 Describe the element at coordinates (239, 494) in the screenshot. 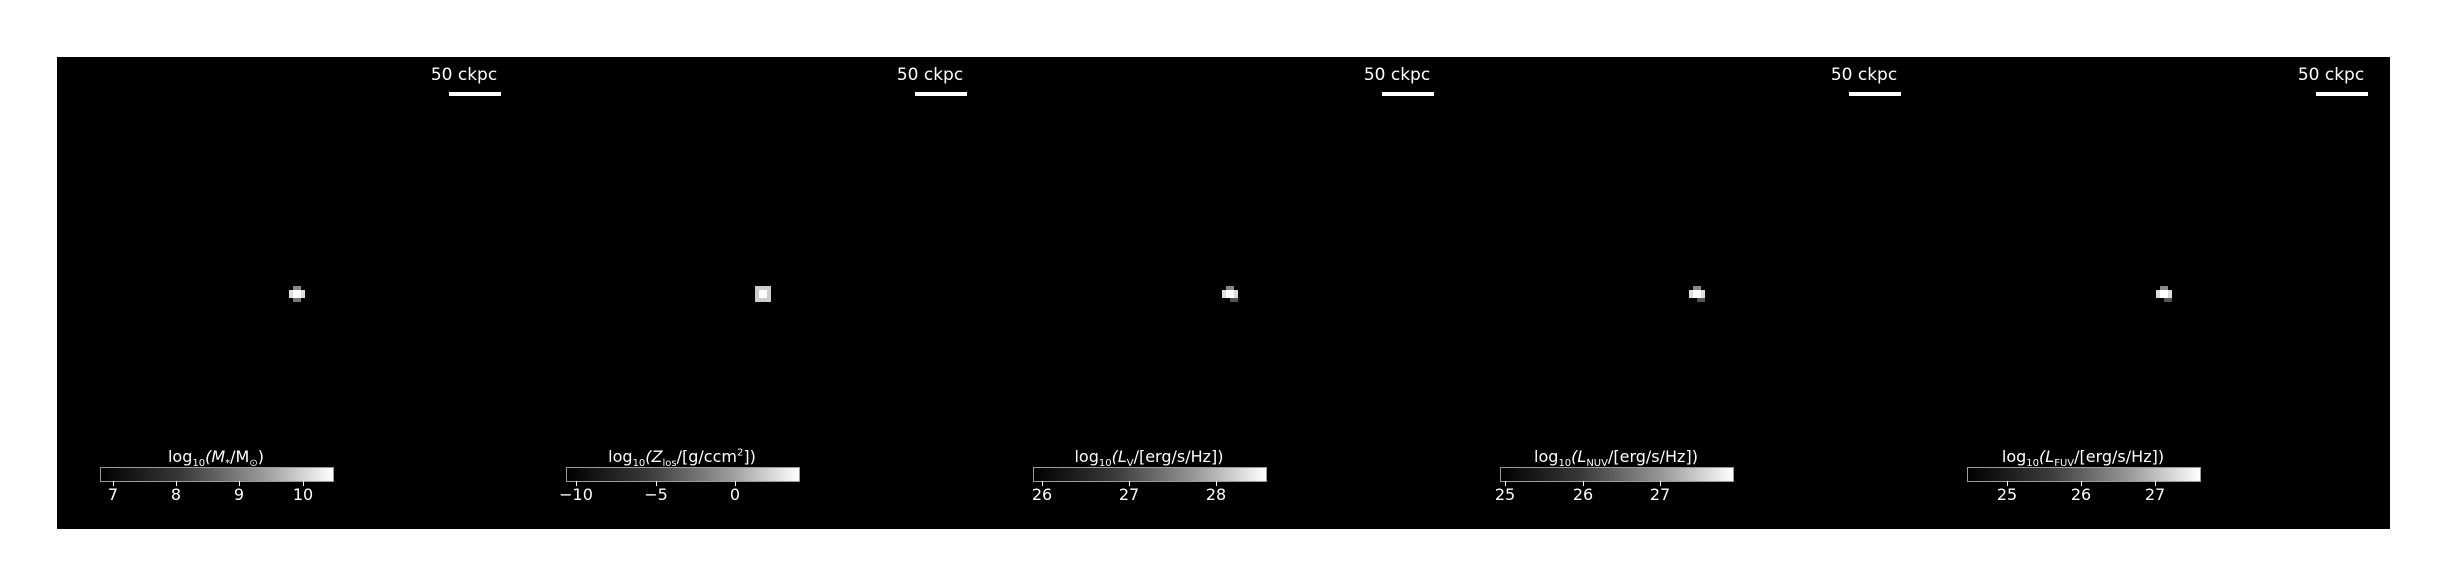

I see `colorbar-tick-label: 9` at that location.